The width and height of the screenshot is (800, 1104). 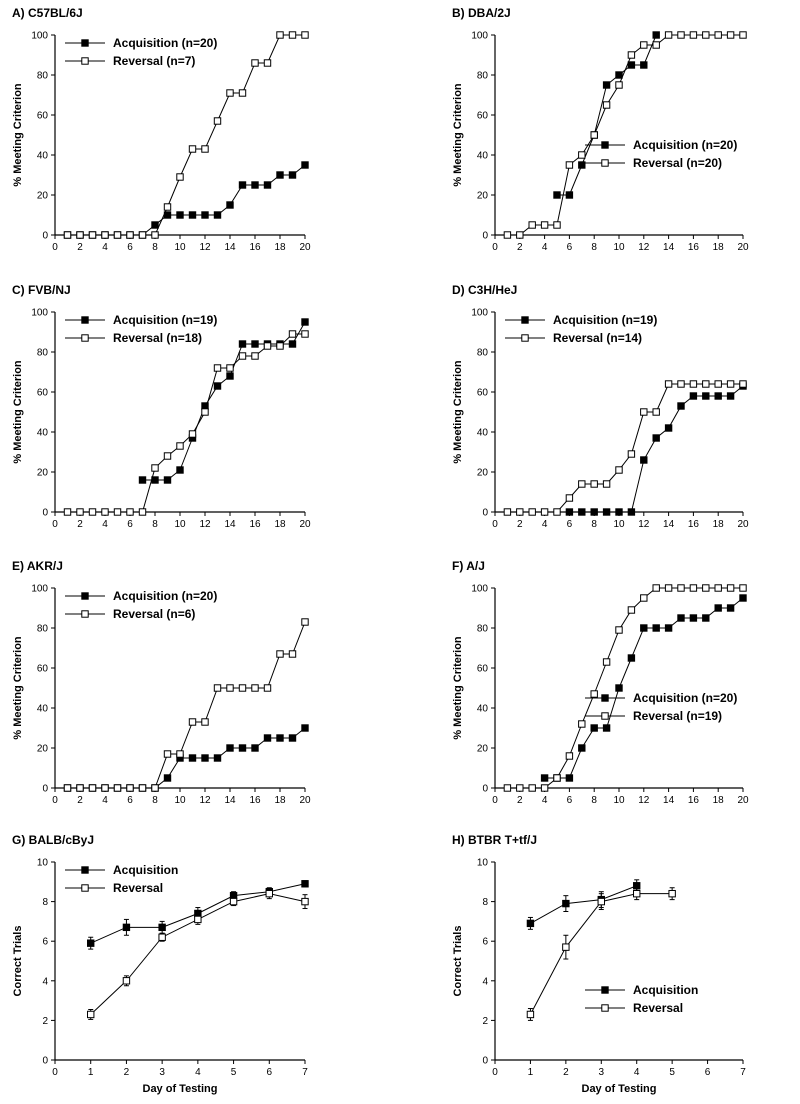 I want to click on x-tick-label: 14, so click(x=230, y=247).